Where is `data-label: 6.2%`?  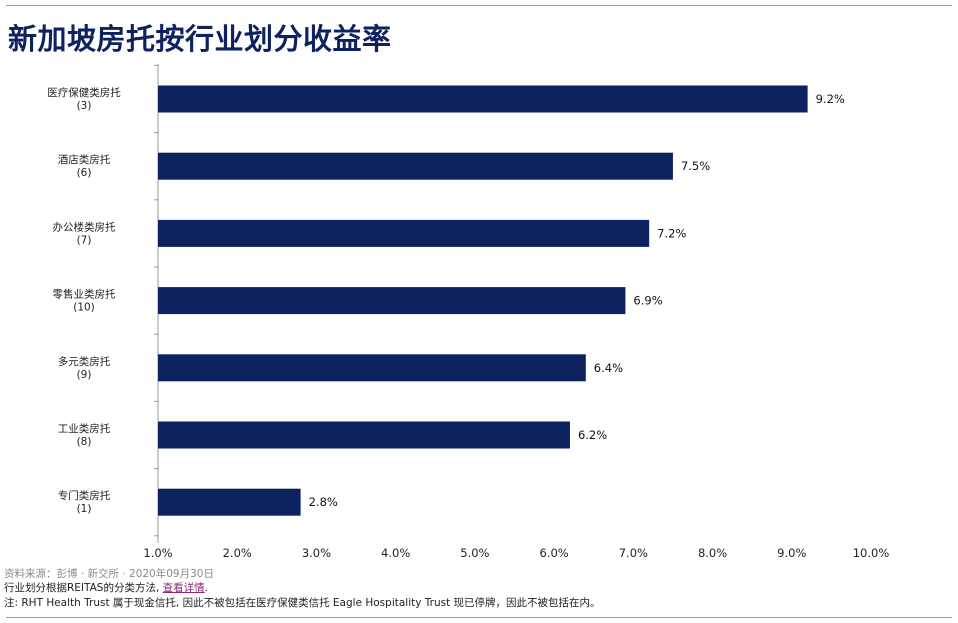 data-label: 6.2% is located at coordinates (592, 435).